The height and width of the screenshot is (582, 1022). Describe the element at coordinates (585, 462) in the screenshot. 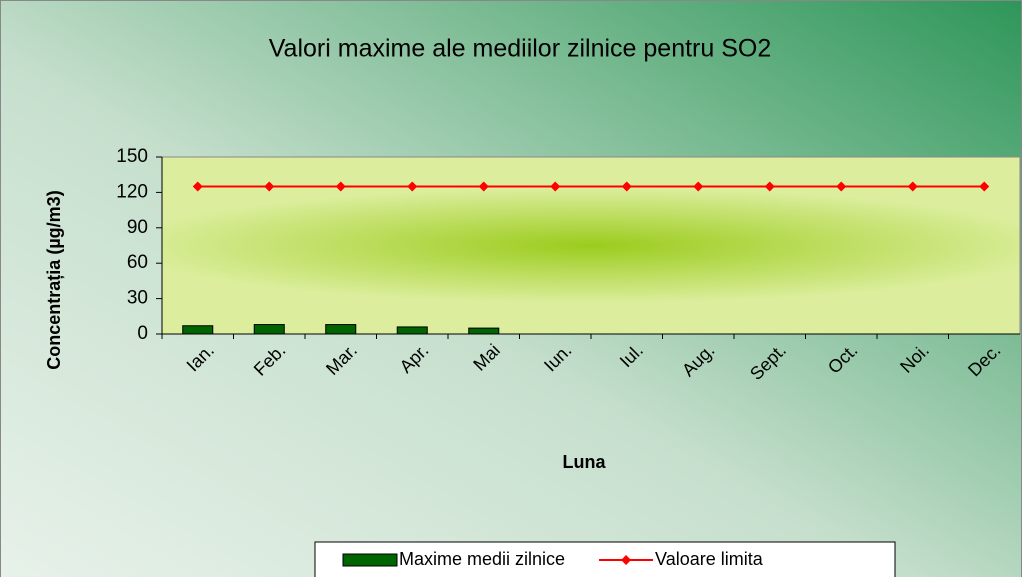

I see `x-axis-label: Luna` at that location.